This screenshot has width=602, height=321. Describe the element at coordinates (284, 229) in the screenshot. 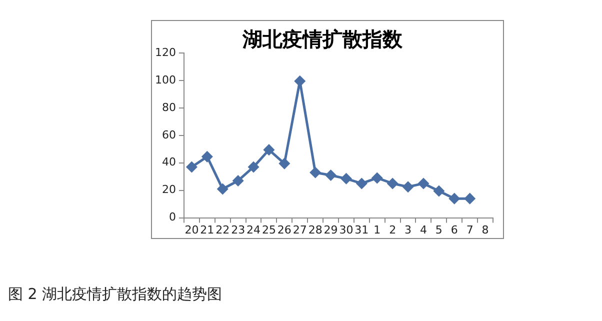

I see `x-tick-label: 26` at that location.